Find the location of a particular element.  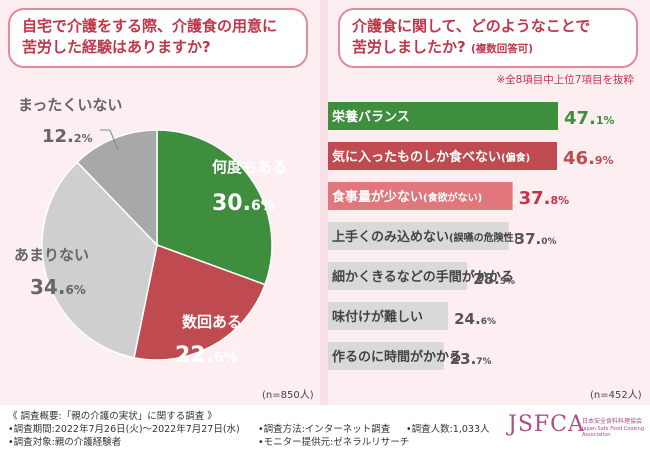

bar-question-line1: 介護食に関して、どのようなことで is located at coordinates (471, 26).